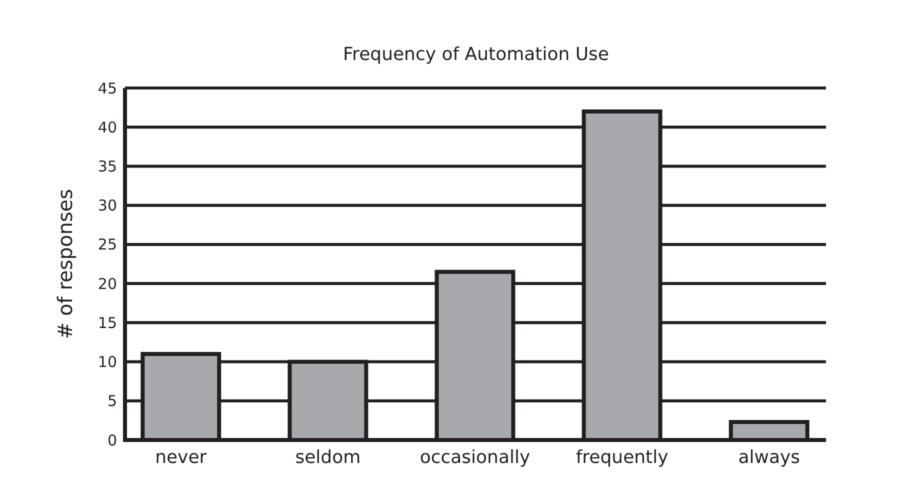 Image resolution: width=897 pixels, height=484 pixels. Describe the element at coordinates (328, 457) in the screenshot. I see `x-tick-label: seldom` at that location.